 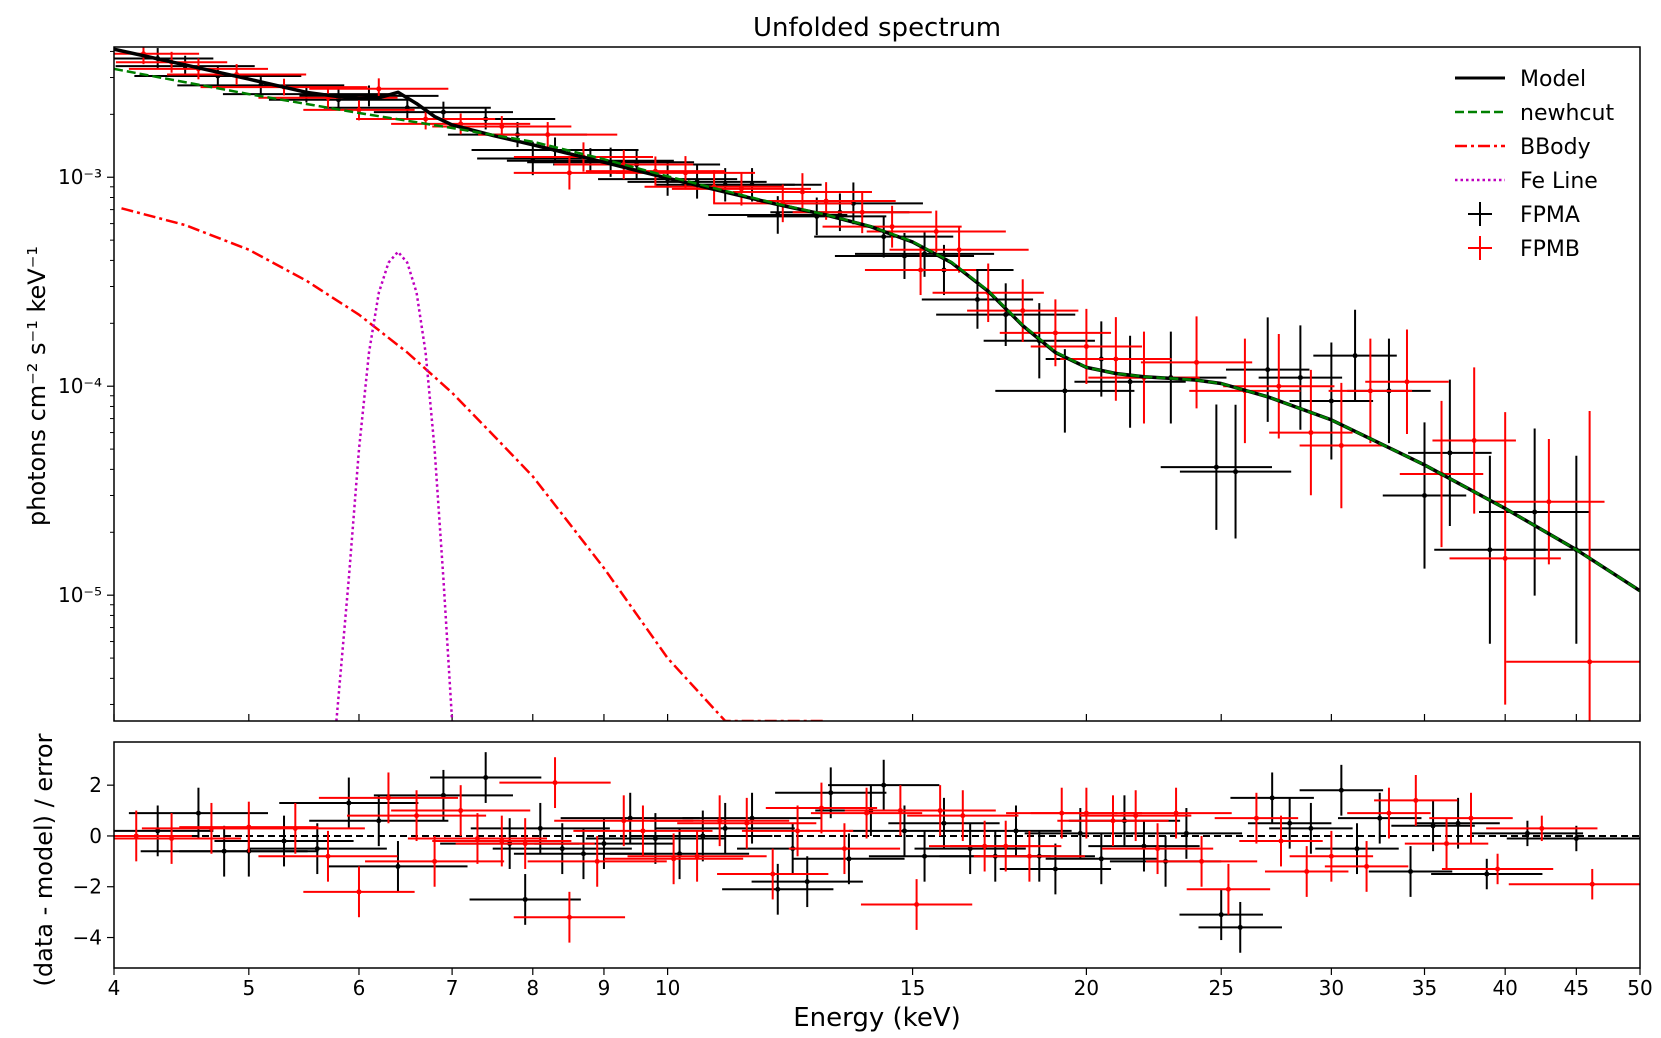 I want to click on x-tick-label: 35, so click(x=1424, y=988).